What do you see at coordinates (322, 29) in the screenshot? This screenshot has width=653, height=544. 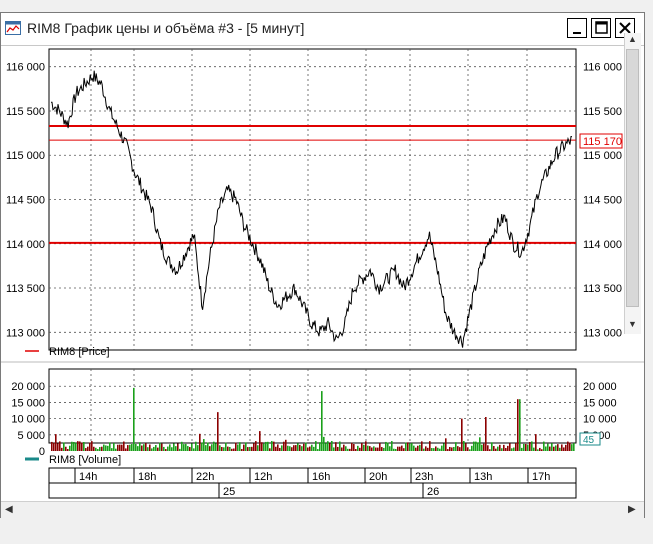 I see `title-bar: RIM8 График цены и объёма #3 - [5 минут]` at bounding box center [322, 29].